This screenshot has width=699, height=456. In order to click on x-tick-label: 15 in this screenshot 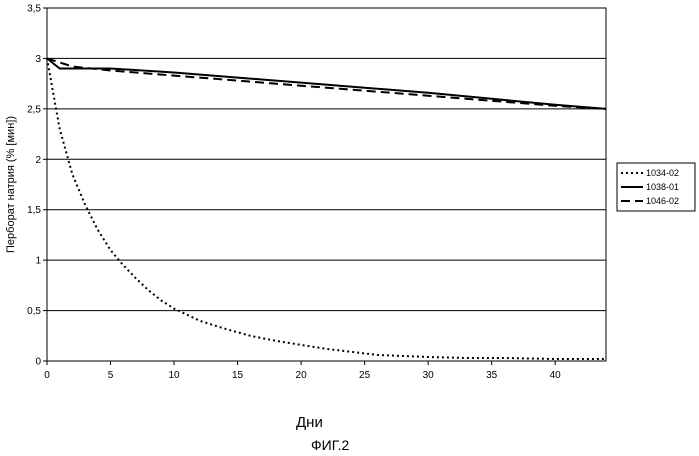, I will do `click(238, 375)`.